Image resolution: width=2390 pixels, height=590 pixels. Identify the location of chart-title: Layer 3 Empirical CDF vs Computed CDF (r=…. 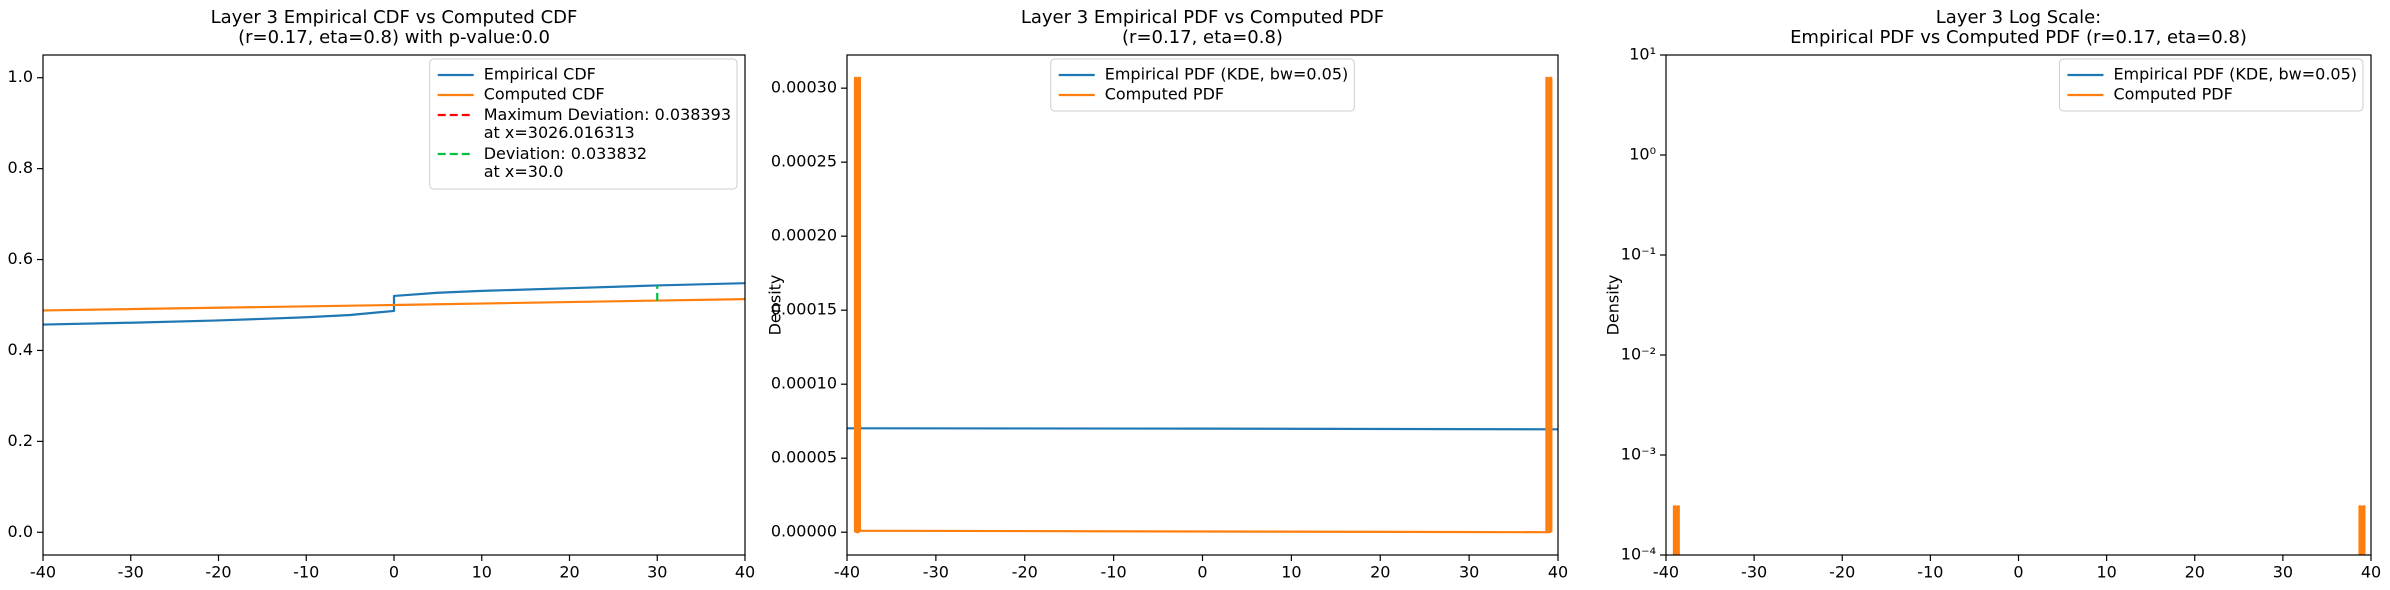
(394, 27).